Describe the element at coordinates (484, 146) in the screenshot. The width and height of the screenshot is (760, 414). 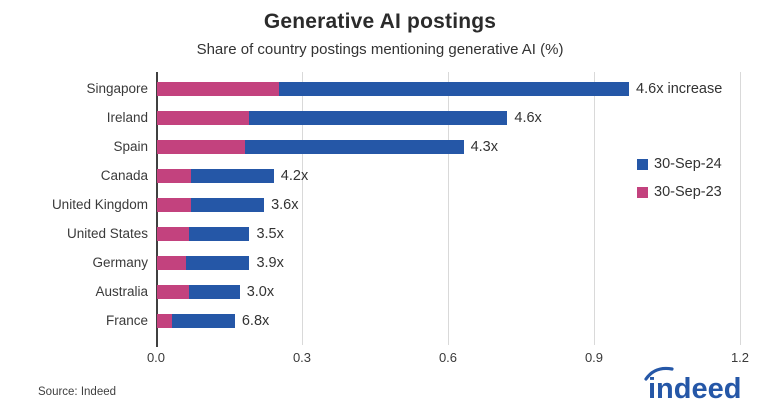
I see `bar-value-label: 4.3x` at that location.